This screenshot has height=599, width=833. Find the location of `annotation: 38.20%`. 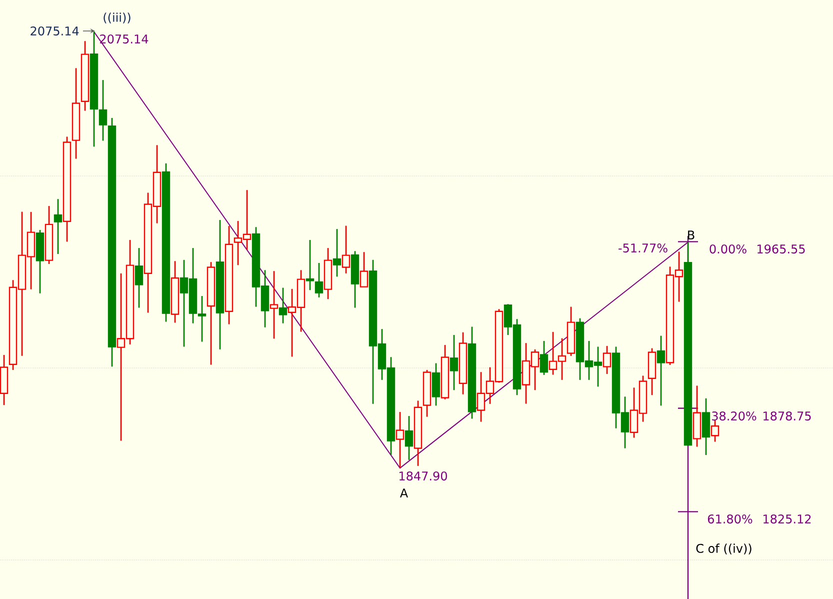

annotation: 38.20% is located at coordinates (734, 416).